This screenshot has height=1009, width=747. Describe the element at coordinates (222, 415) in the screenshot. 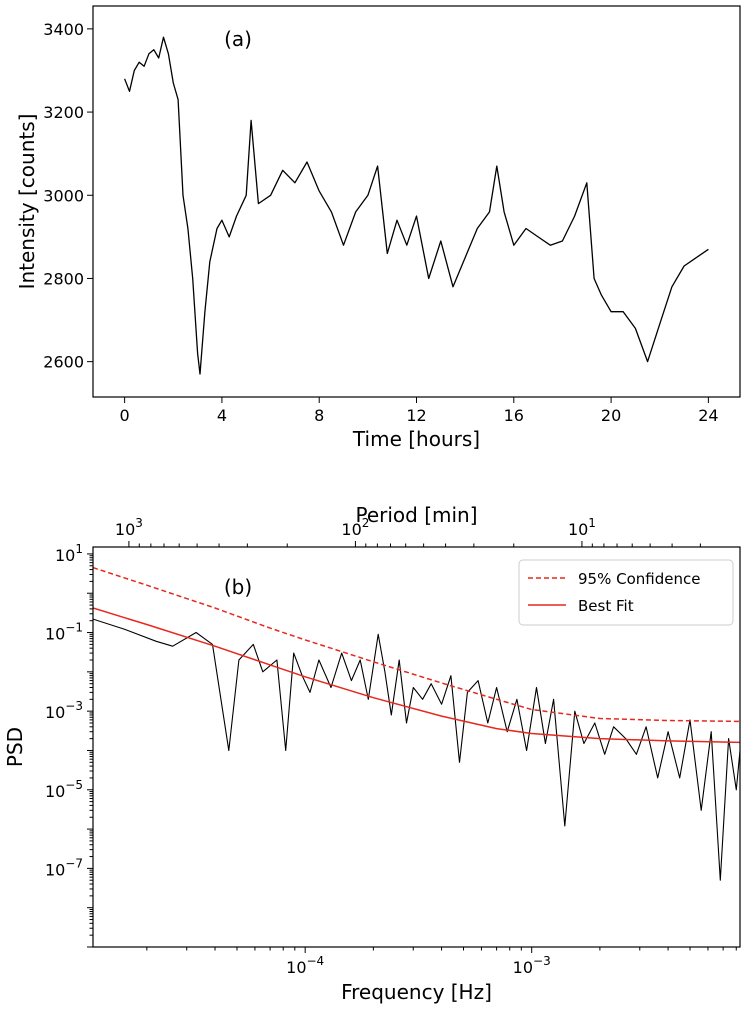

I see `x-tick-label: 4` at that location.